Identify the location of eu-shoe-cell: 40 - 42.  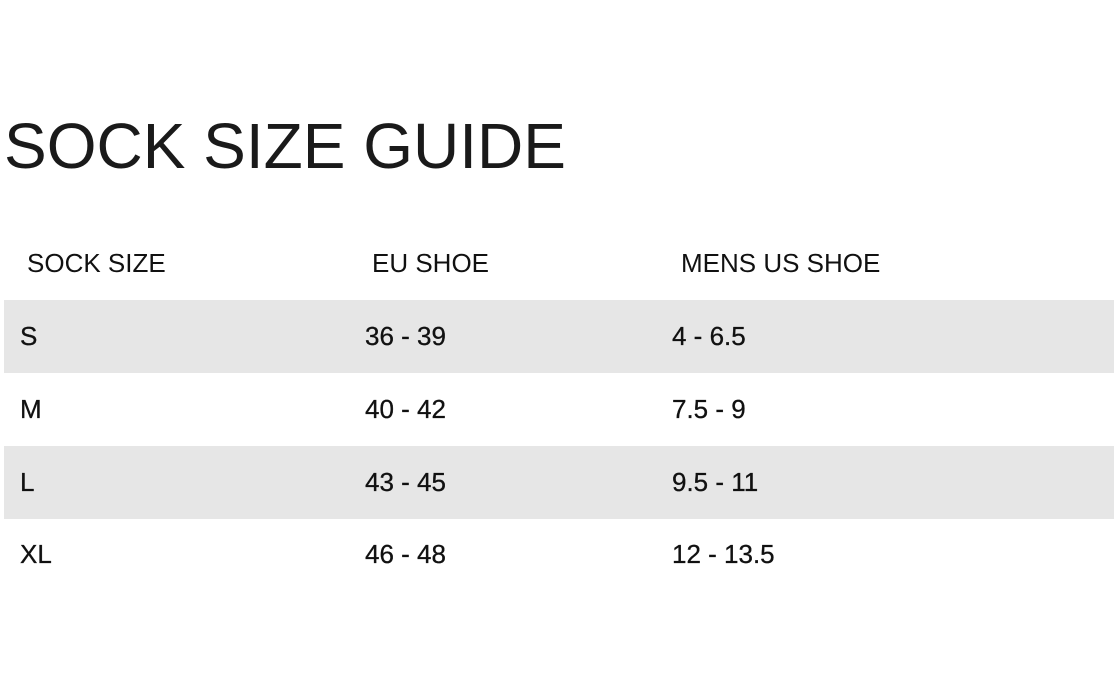
(405, 409).